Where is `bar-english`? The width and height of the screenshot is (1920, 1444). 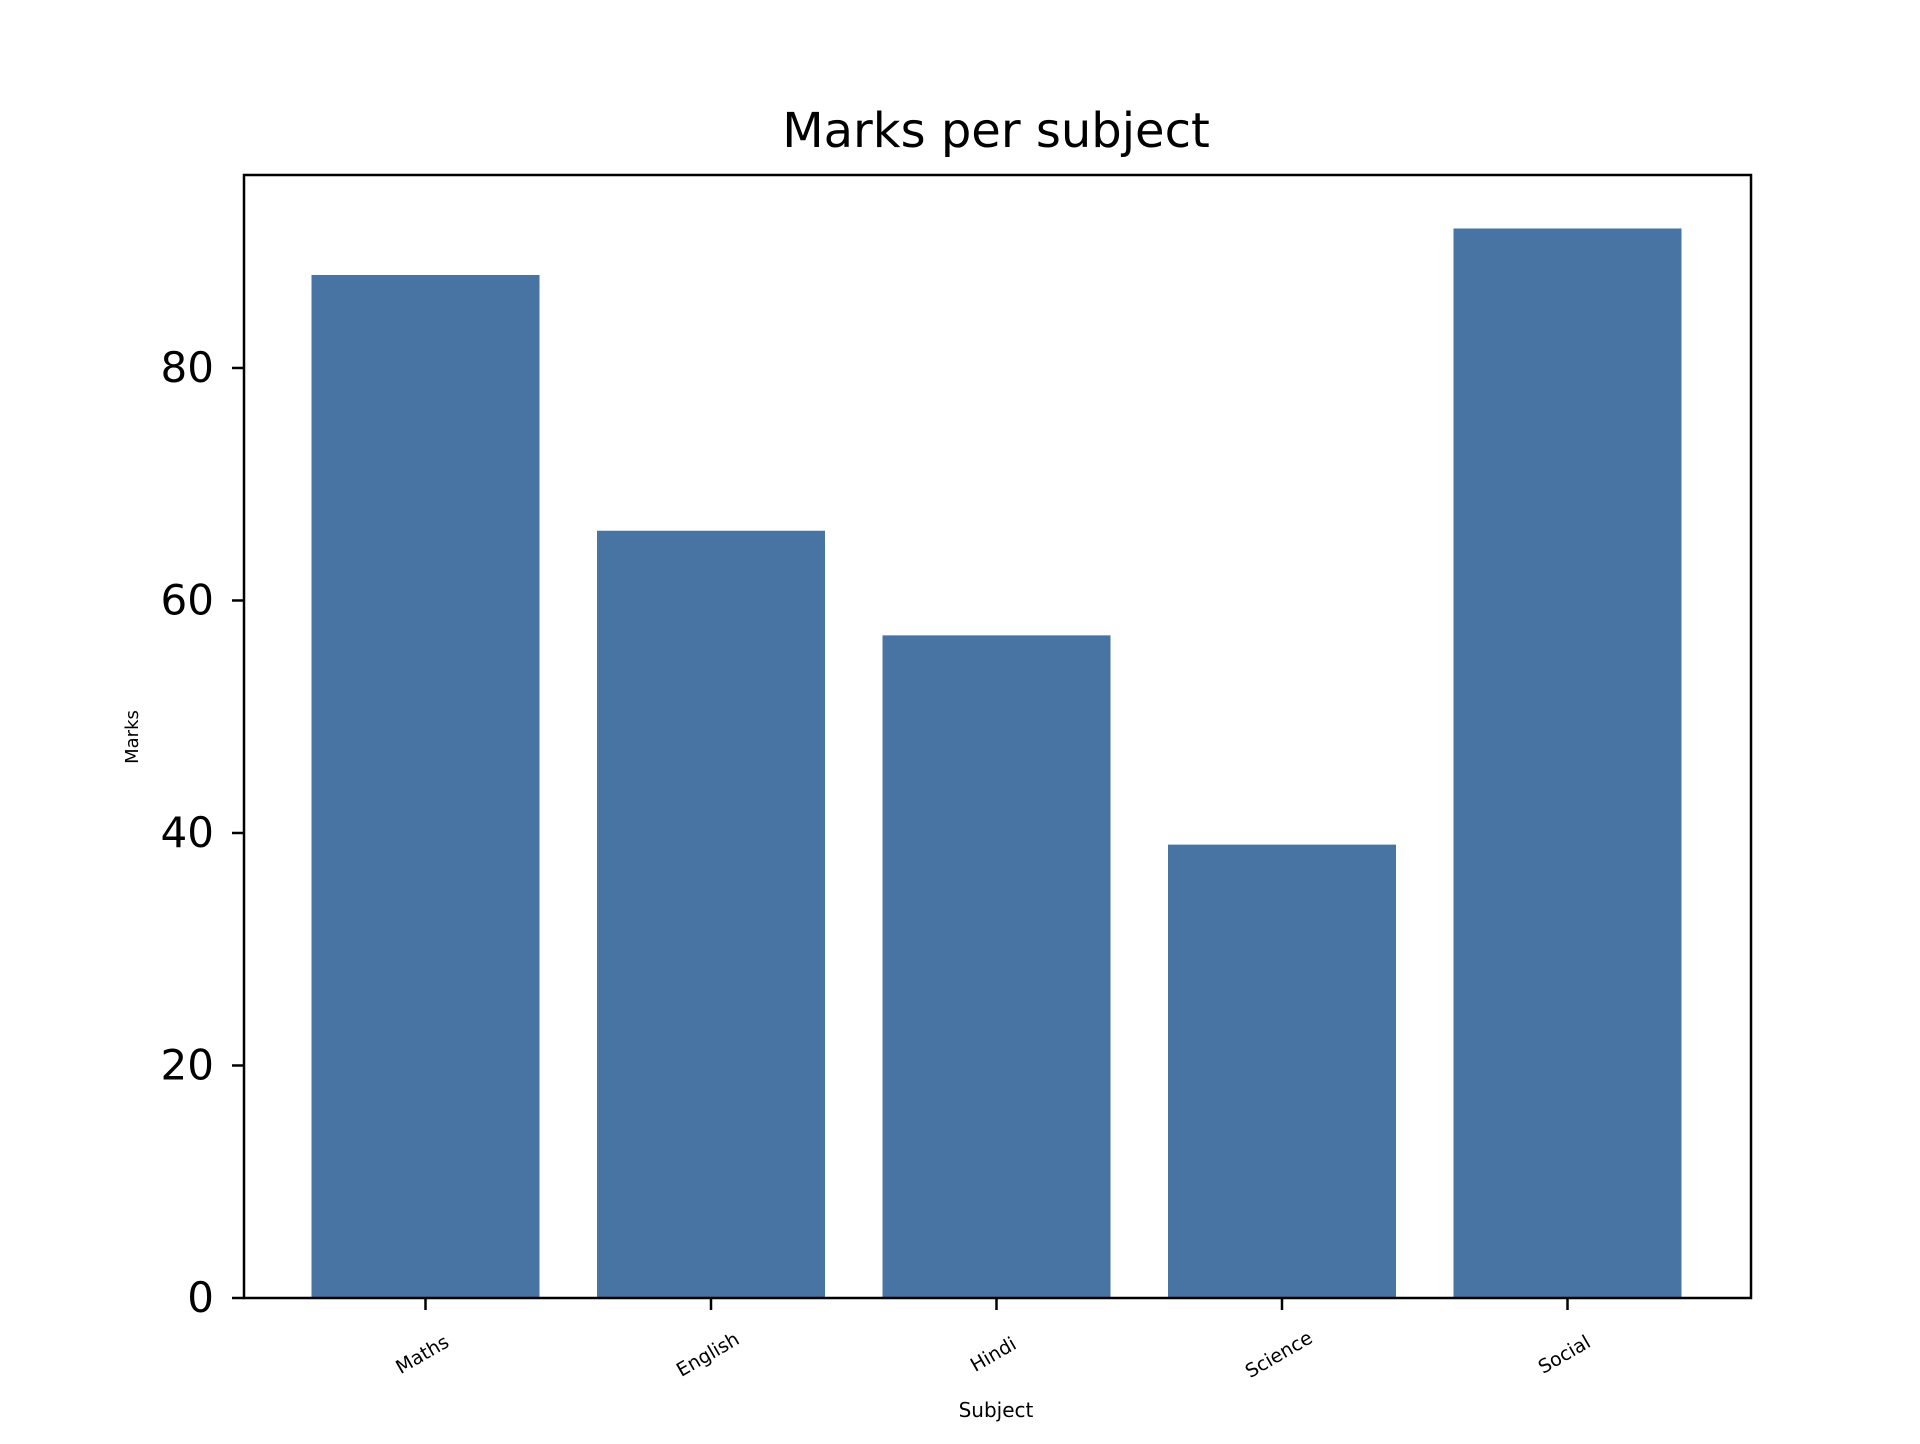 bar-english is located at coordinates (711, 914).